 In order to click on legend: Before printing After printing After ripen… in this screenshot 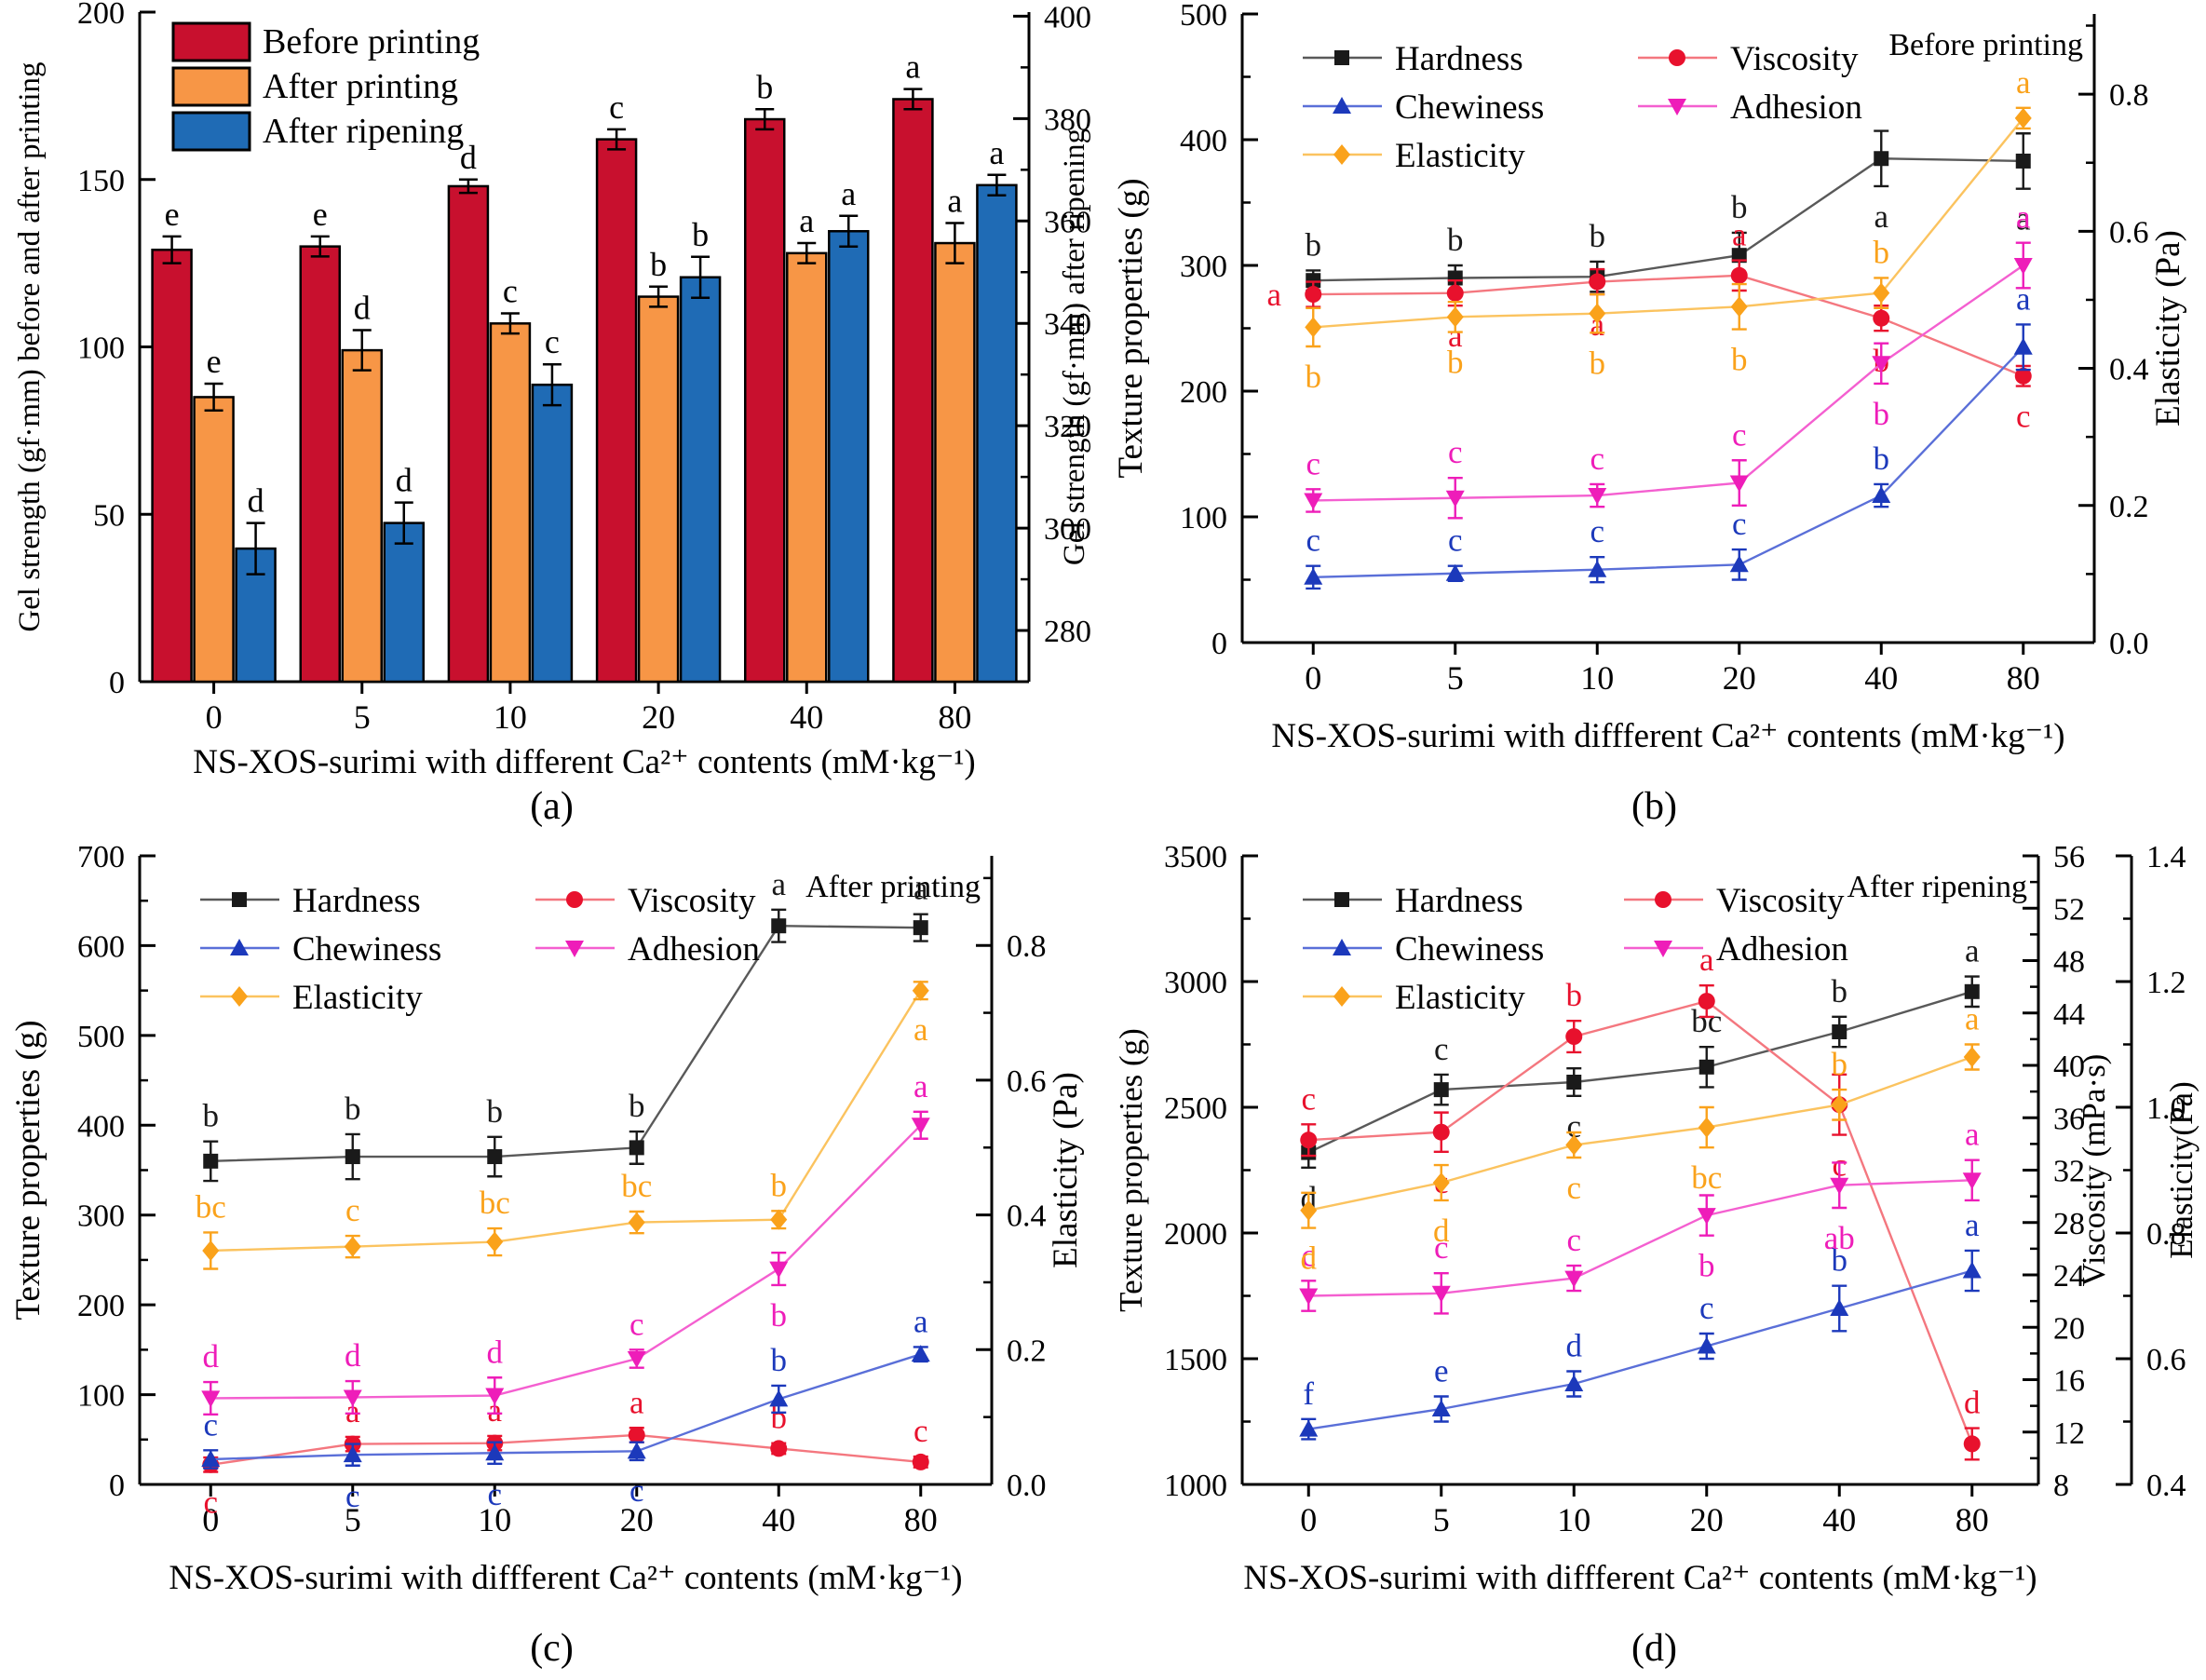, I will do `click(325, 86)`.